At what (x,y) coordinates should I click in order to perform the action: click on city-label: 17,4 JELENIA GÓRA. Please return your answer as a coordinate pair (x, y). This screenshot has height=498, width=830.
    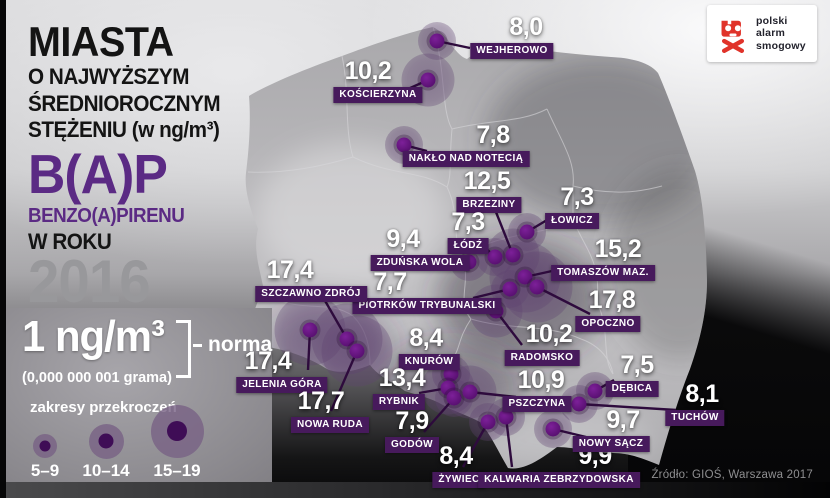
    Looking at the image, I should click on (282, 371).